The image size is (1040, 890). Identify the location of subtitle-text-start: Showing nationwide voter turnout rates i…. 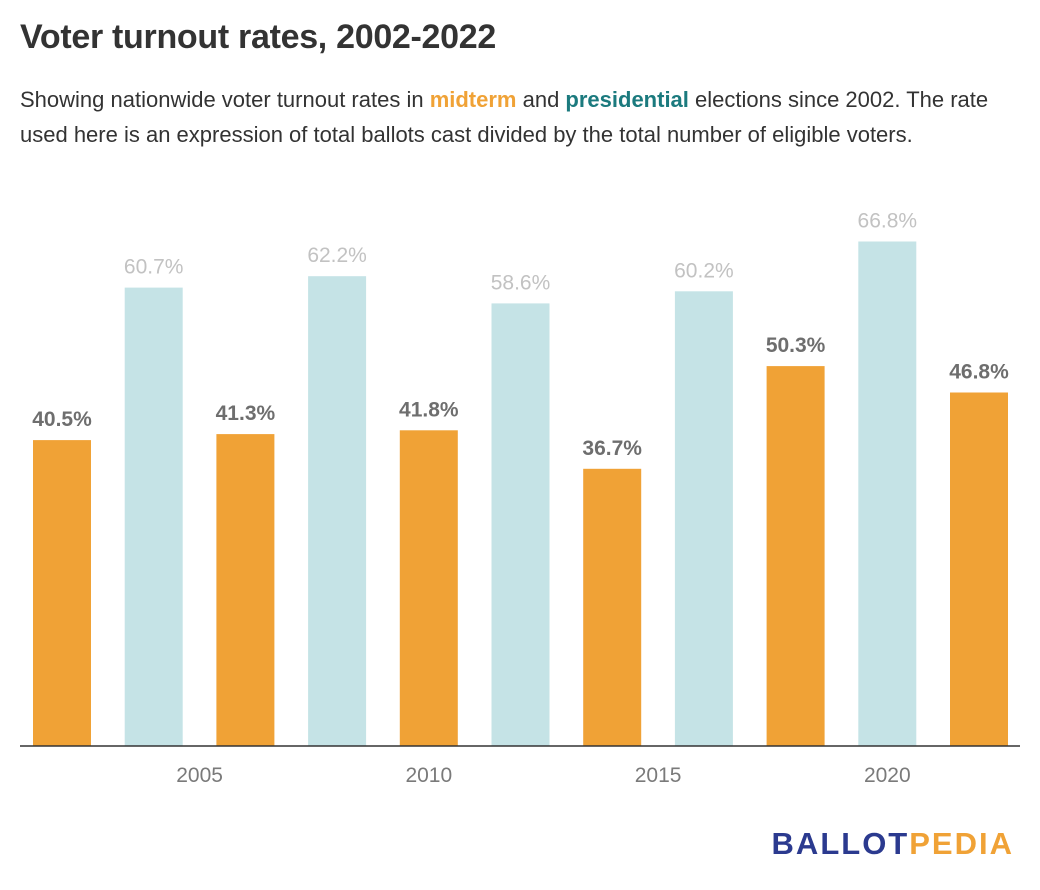
(225, 99).